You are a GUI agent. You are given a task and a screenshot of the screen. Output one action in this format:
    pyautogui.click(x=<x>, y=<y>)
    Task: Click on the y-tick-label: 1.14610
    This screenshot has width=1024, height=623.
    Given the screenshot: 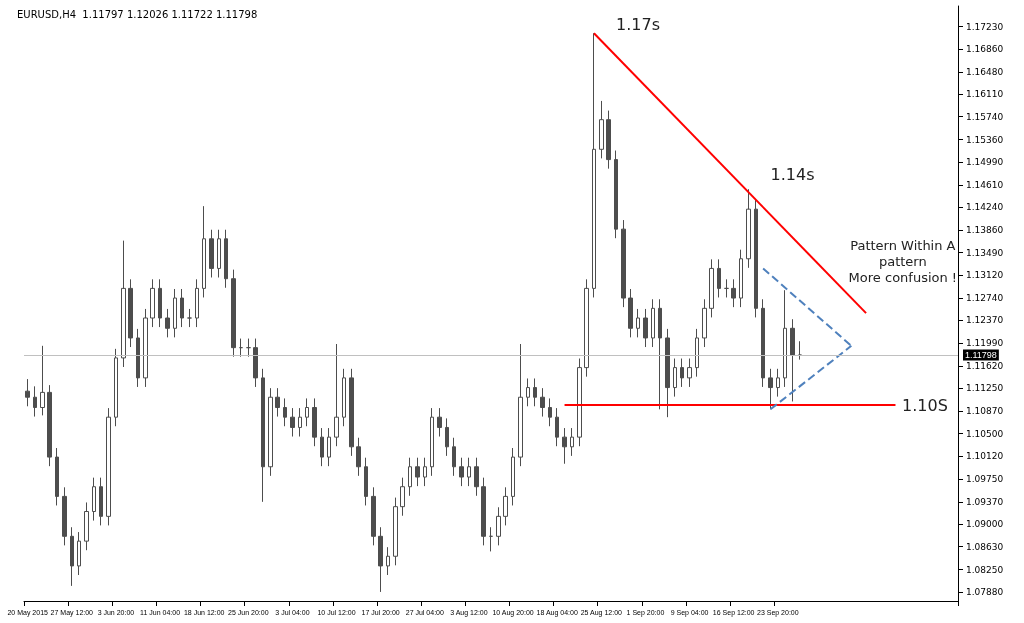 What is the action you would take?
    pyautogui.click(x=985, y=184)
    